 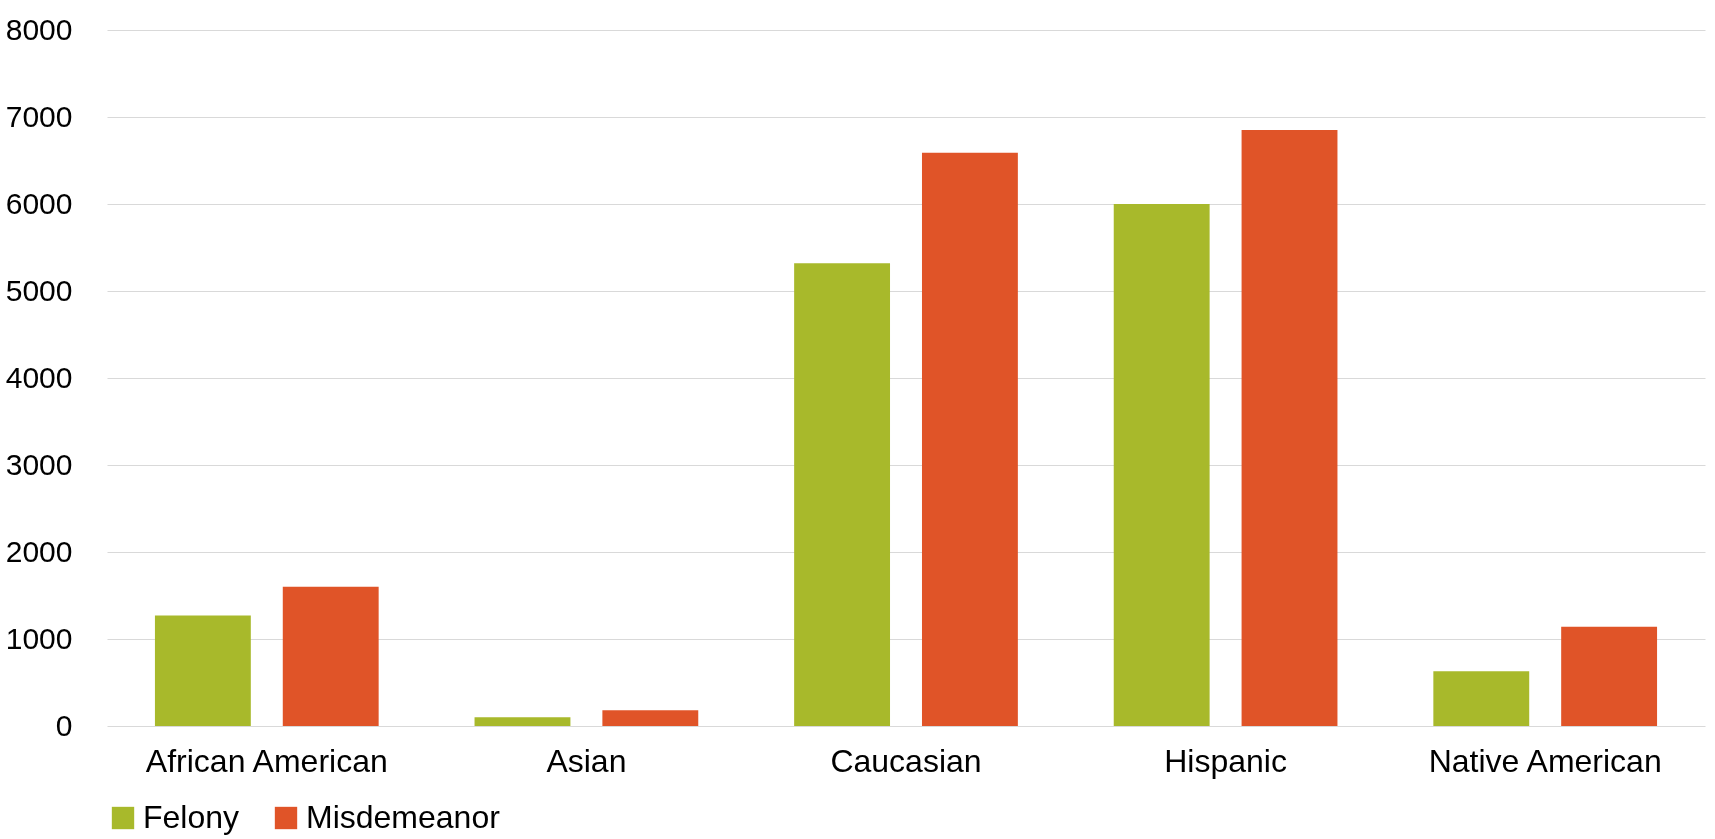 I want to click on y-tick-label: 0, so click(x=64, y=725).